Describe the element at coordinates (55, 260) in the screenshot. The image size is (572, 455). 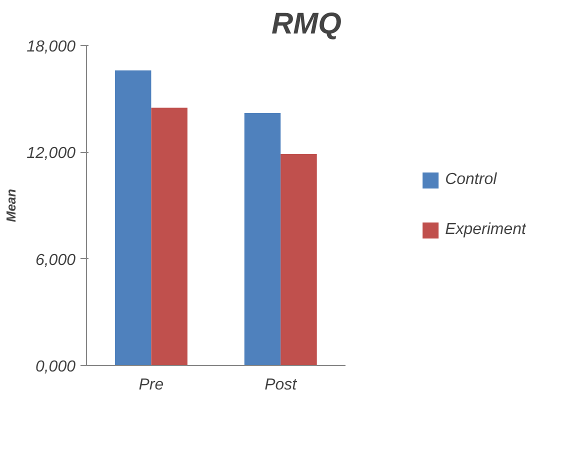
I see `y-tick-label: 6,000` at that location.